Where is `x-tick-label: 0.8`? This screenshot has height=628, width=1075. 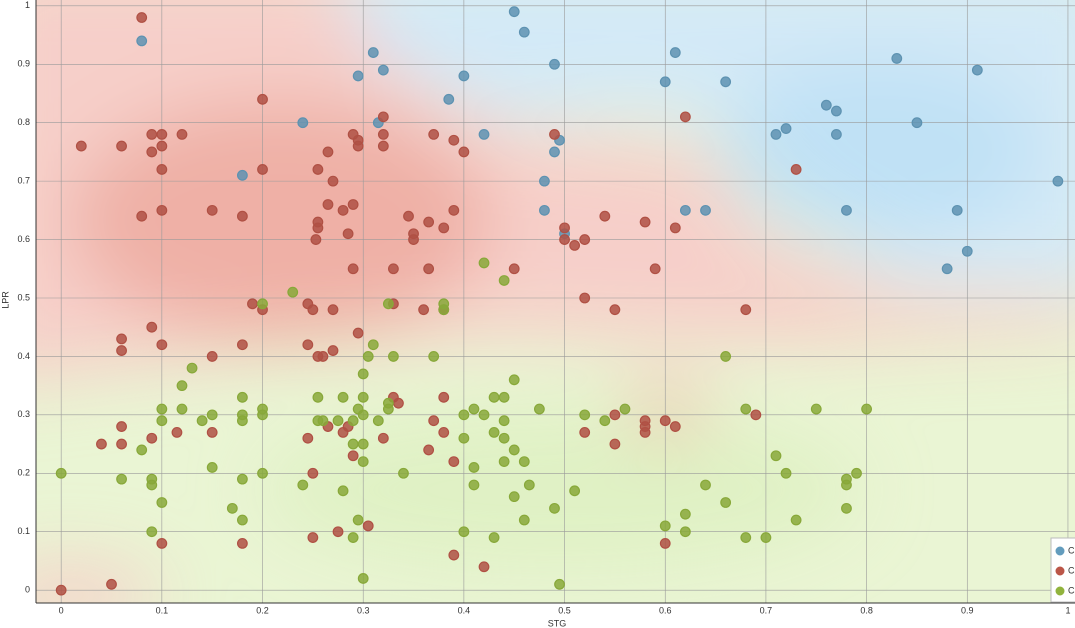 x-tick-label: 0.8 is located at coordinates (866, 610).